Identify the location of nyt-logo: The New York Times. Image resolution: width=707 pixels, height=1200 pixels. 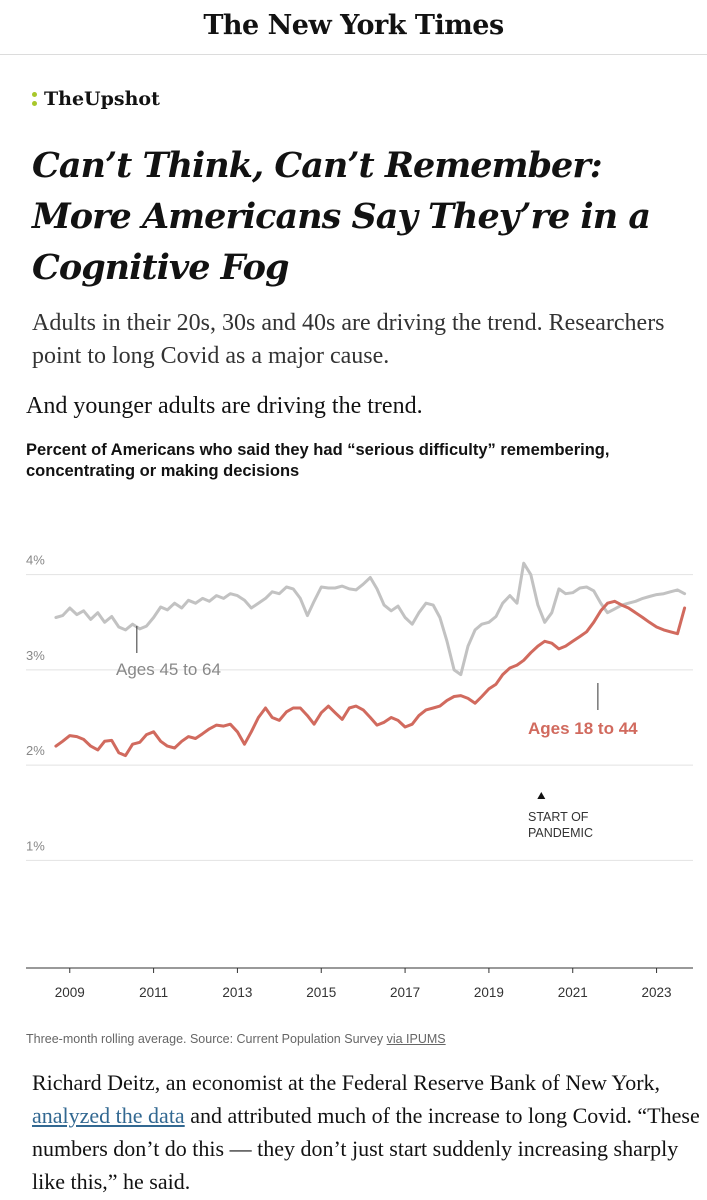
(353, 25).